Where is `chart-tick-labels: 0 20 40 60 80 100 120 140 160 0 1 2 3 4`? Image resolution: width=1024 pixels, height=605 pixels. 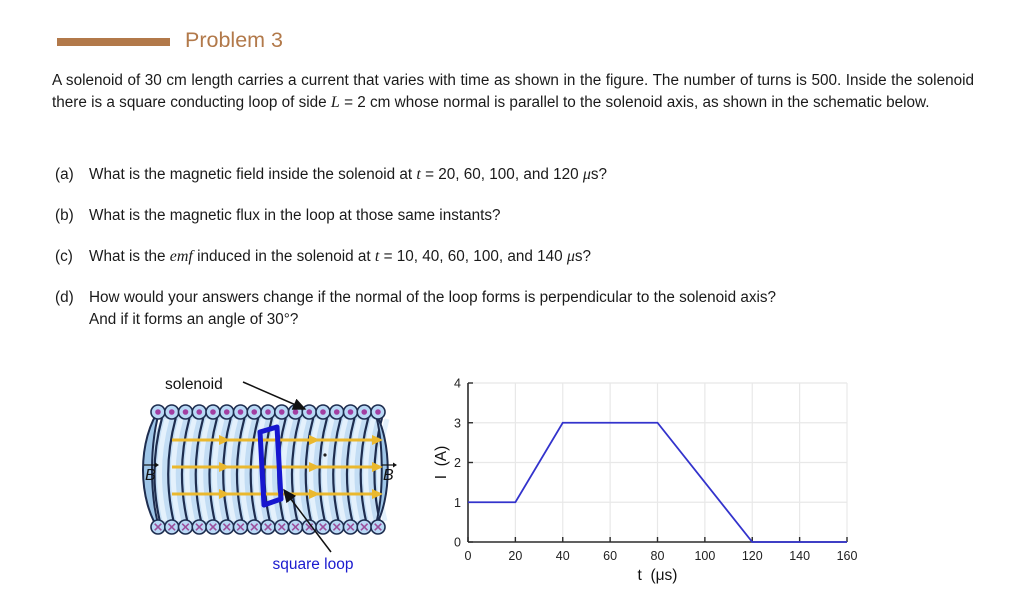 chart-tick-labels: 0 20 40 60 80 100 120 140 160 0 1 2 3 4 is located at coordinates (655, 470).